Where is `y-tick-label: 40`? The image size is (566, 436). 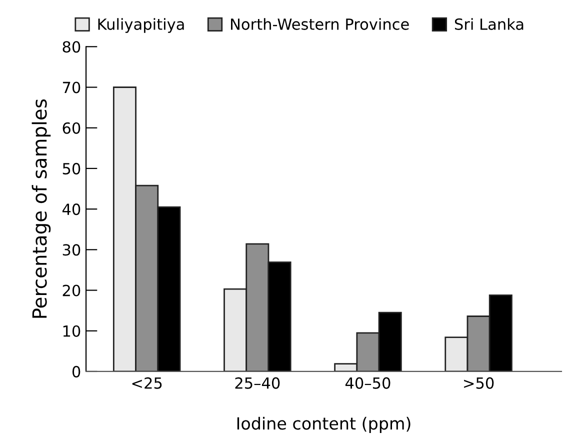
y-tick-label: 40 is located at coordinates (71, 210).